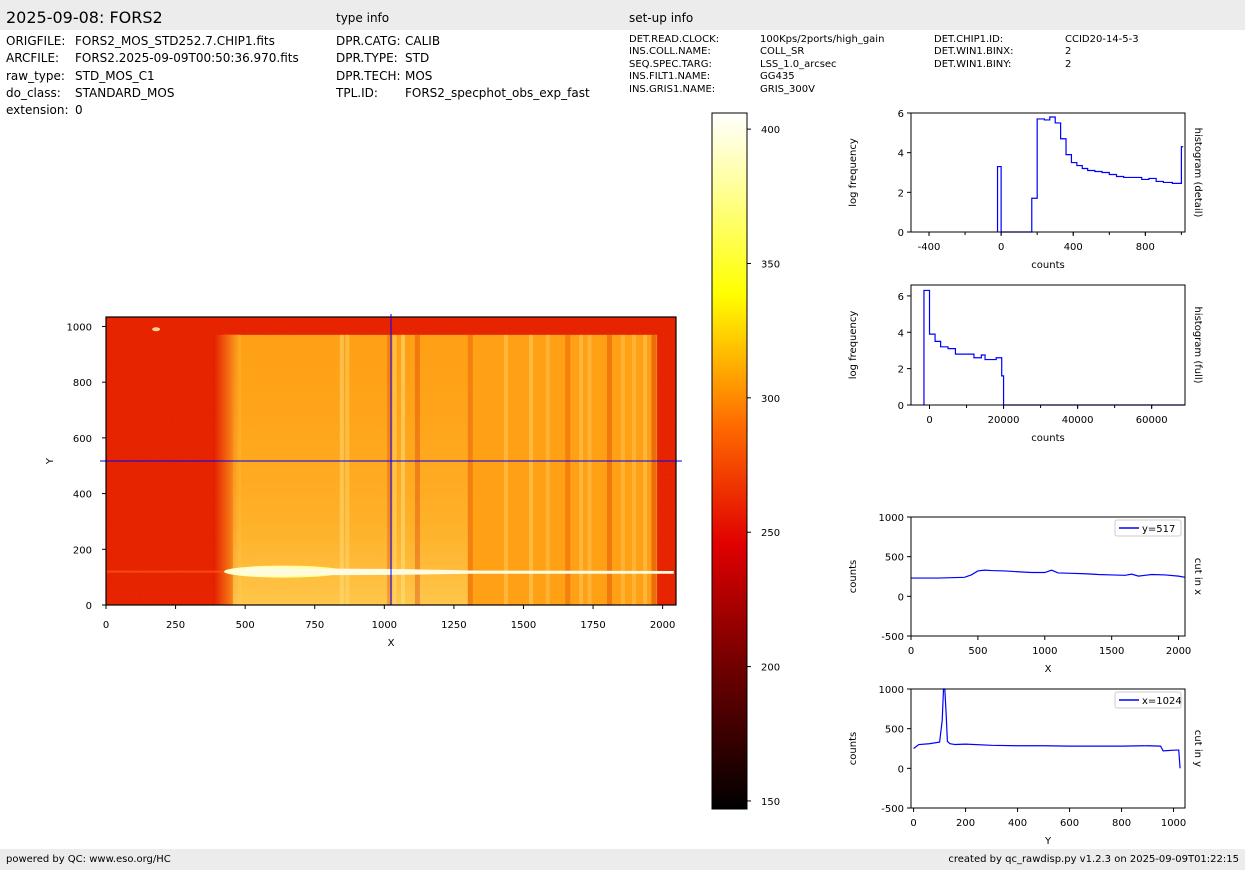 The image size is (1245, 870). I want to click on type-info-value: CALIB, so click(423, 41).